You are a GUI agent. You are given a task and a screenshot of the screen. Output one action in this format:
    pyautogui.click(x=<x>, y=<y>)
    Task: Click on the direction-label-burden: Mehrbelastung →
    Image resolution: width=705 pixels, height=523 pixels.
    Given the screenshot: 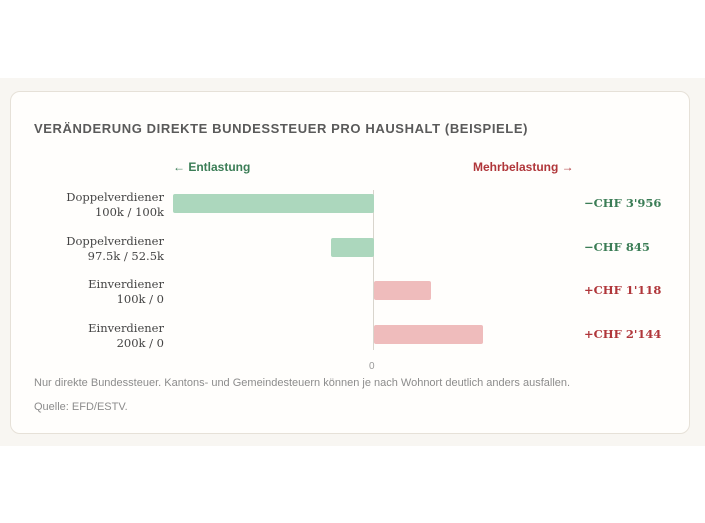 What is the action you would take?
    pyautogui.click(x=523, y=167)
    